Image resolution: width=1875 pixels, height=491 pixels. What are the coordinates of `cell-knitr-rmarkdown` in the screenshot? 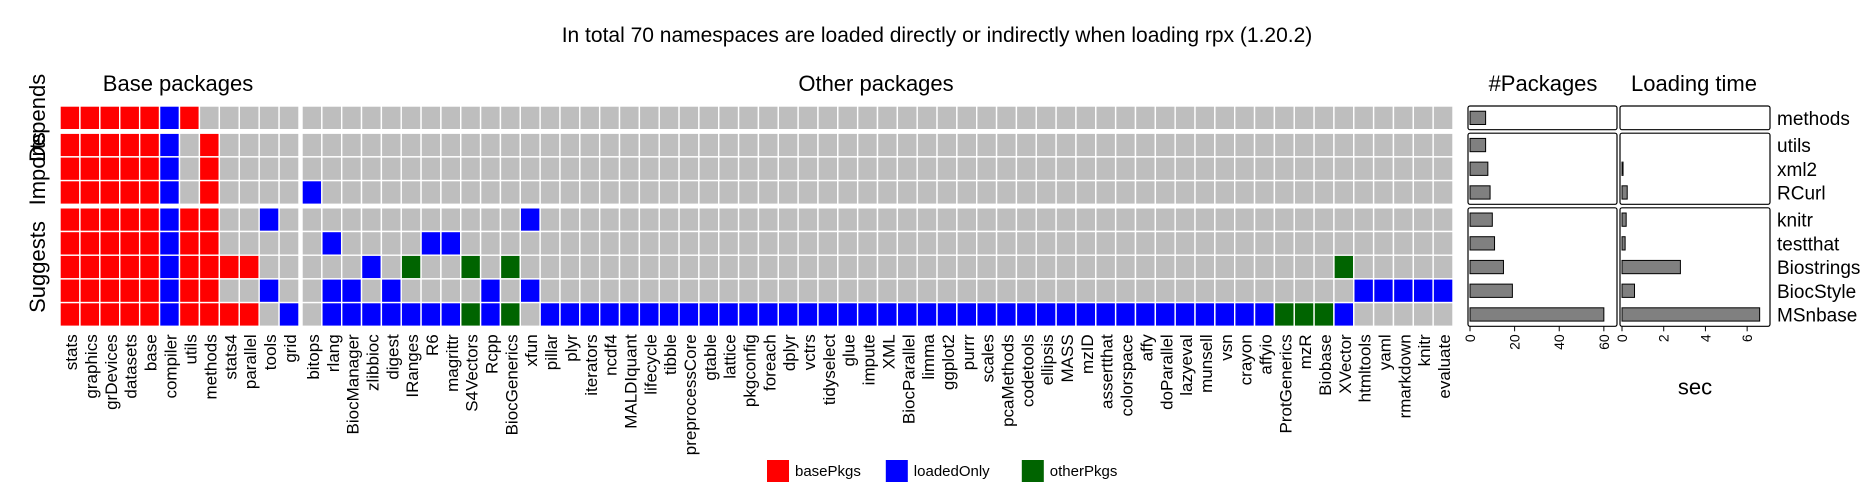 It's located at (1403, 220).